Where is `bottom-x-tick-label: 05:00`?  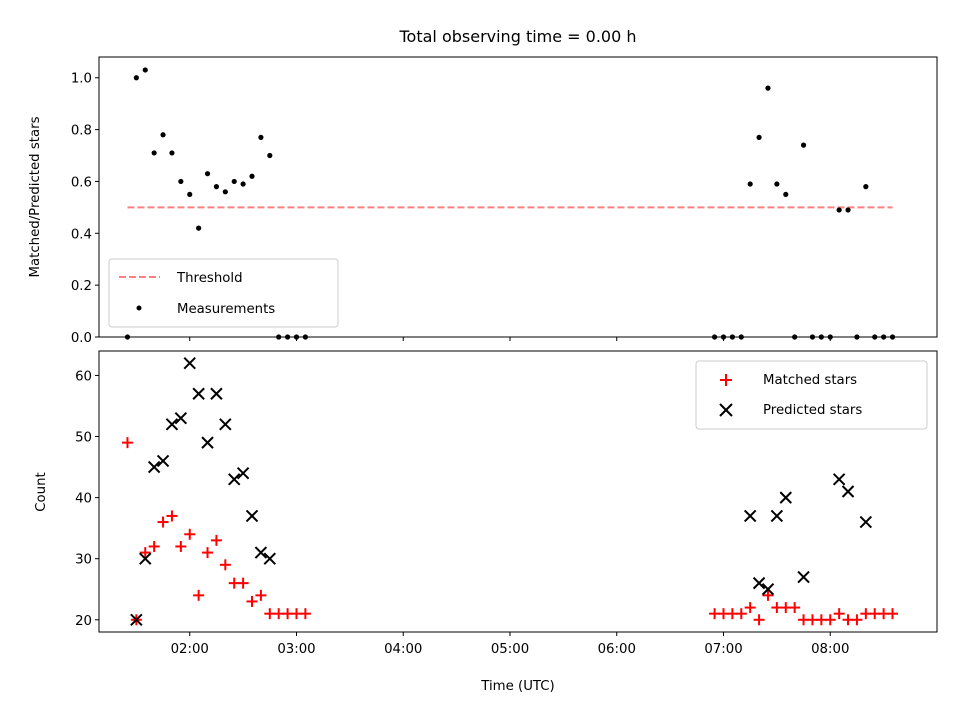 bottom-x-tick-label: 05:00 is located at coordinates (510, 649).